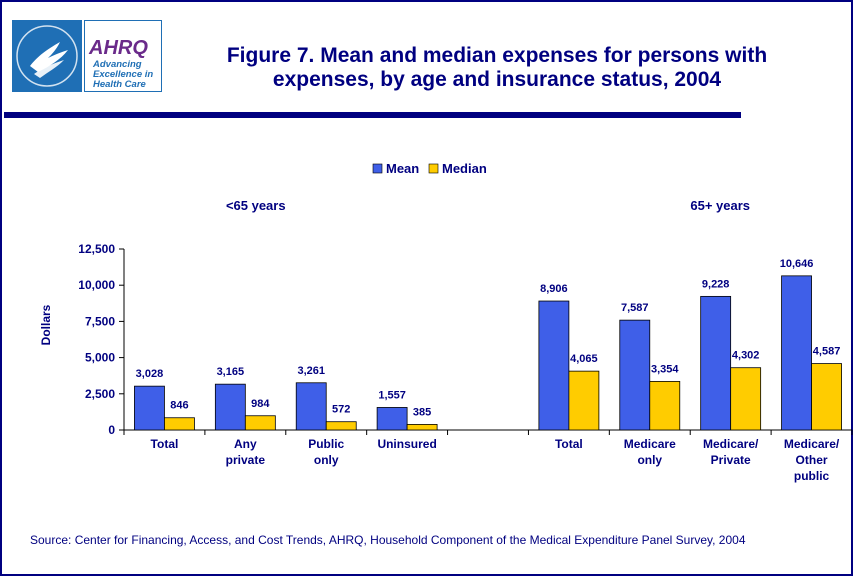 Image resolution: width=853 pixels, height=576 pixels. I want to click on legend-swatch-median, so click(433, 168).